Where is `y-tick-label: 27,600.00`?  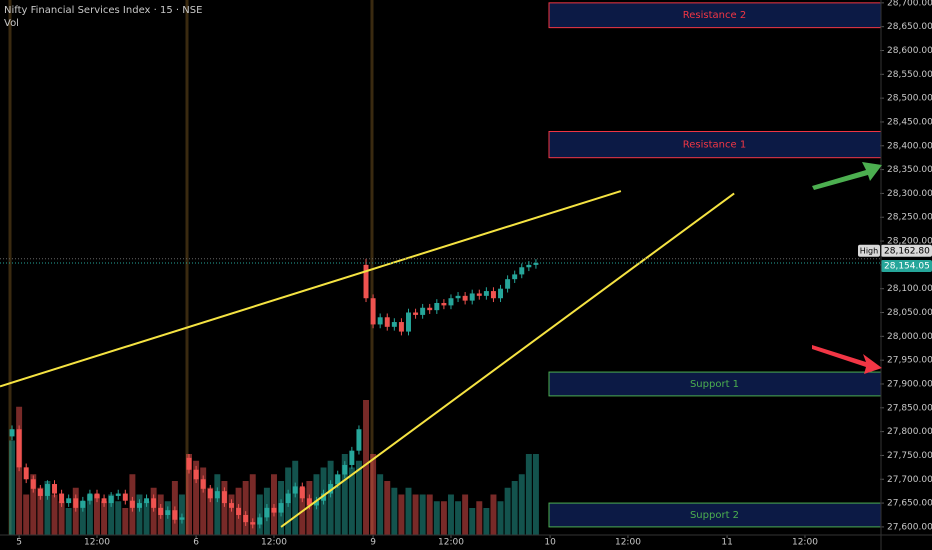
y-tick-label: 27,600.00 is located at coordinates (909, 527).